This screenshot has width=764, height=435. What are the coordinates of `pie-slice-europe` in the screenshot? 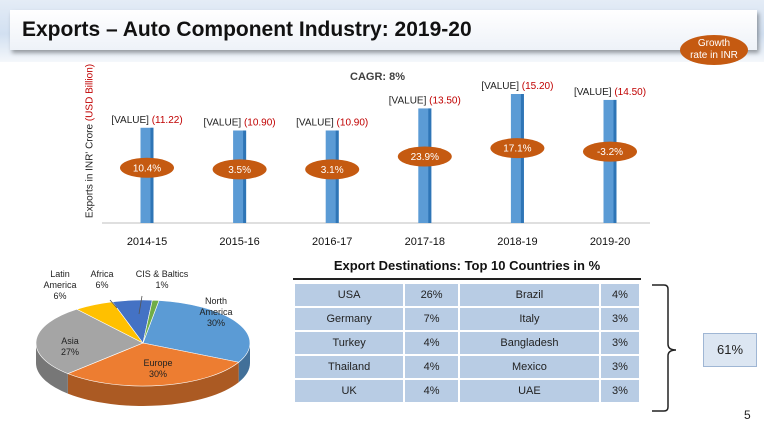 It's located at (153, 364).